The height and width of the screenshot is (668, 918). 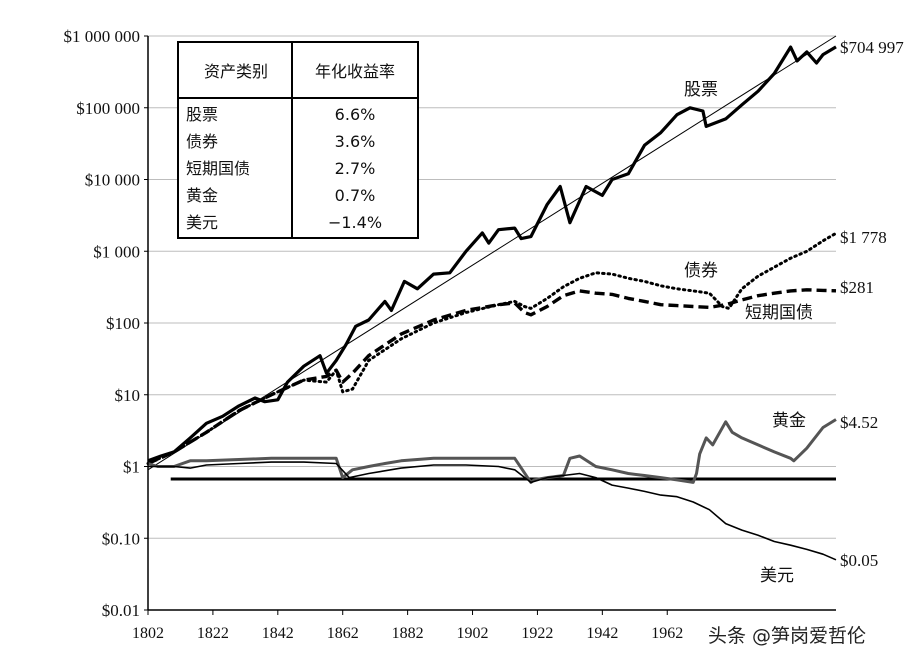 I want to click on x-tick-label: 1922, so click(x=537, y=633).